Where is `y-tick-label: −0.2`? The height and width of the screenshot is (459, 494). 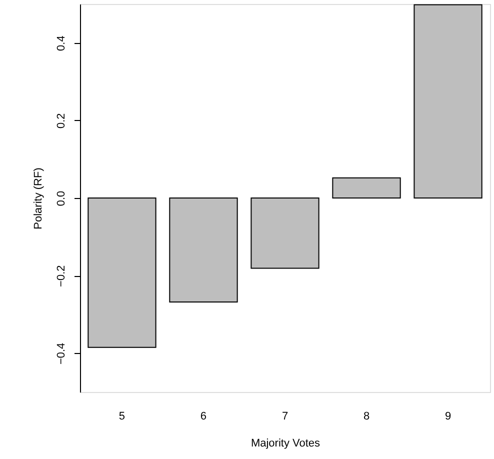
y-tick-label: −0.2 is located at coordinates (62, 276).